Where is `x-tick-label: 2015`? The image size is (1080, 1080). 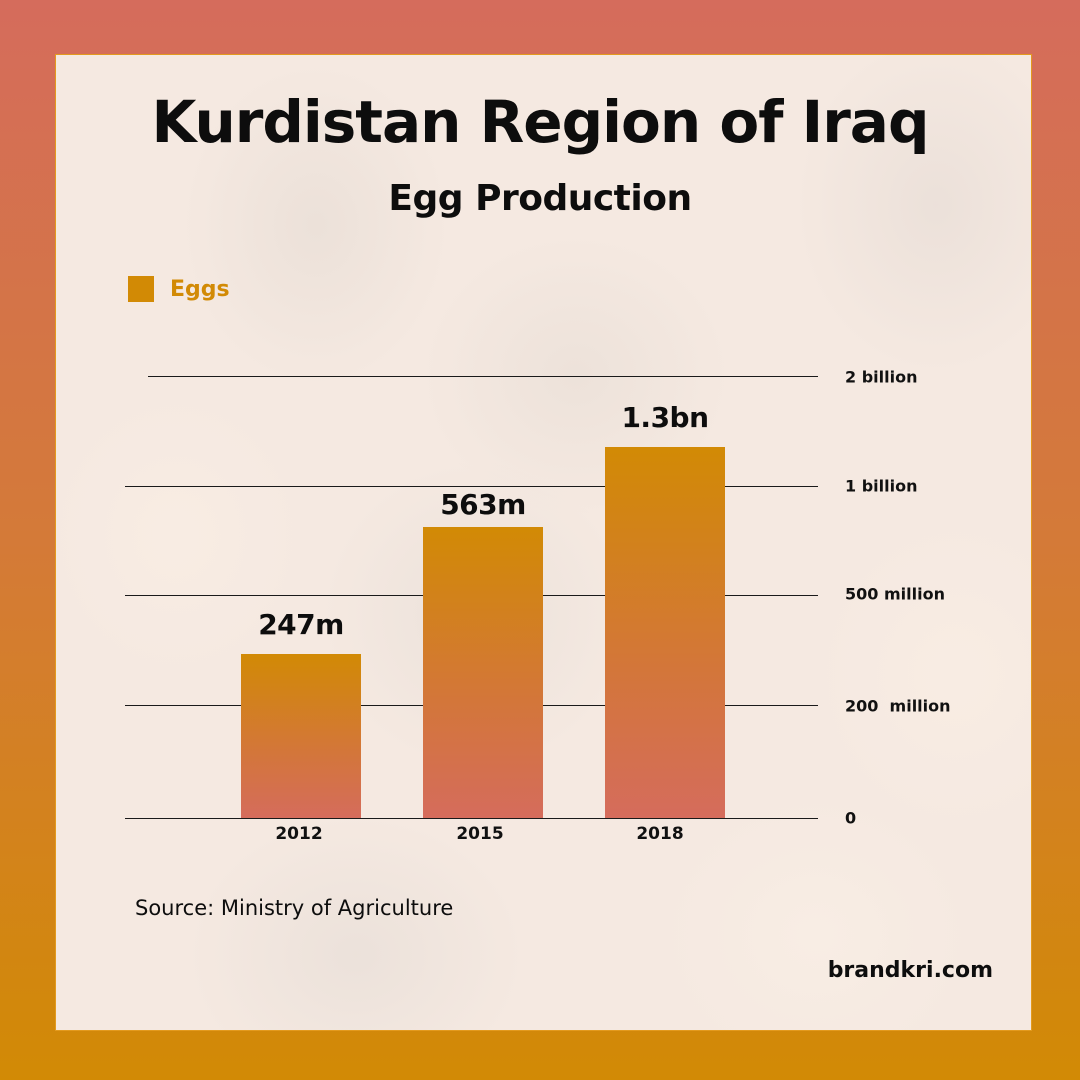 x-tick-label: 2015 is located at coordinates (480, 834).